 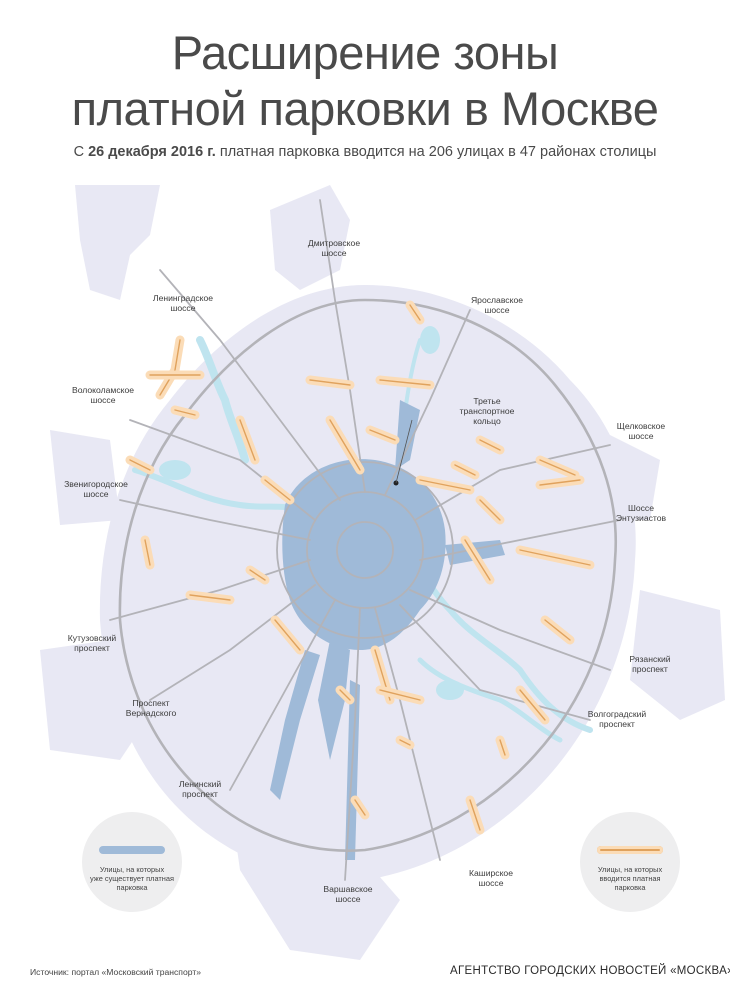 What do you see at coordinates (365, 52) in the screenshot?
I see `page-title-line1: Расширение зоны` at bounding box center [365, 52].